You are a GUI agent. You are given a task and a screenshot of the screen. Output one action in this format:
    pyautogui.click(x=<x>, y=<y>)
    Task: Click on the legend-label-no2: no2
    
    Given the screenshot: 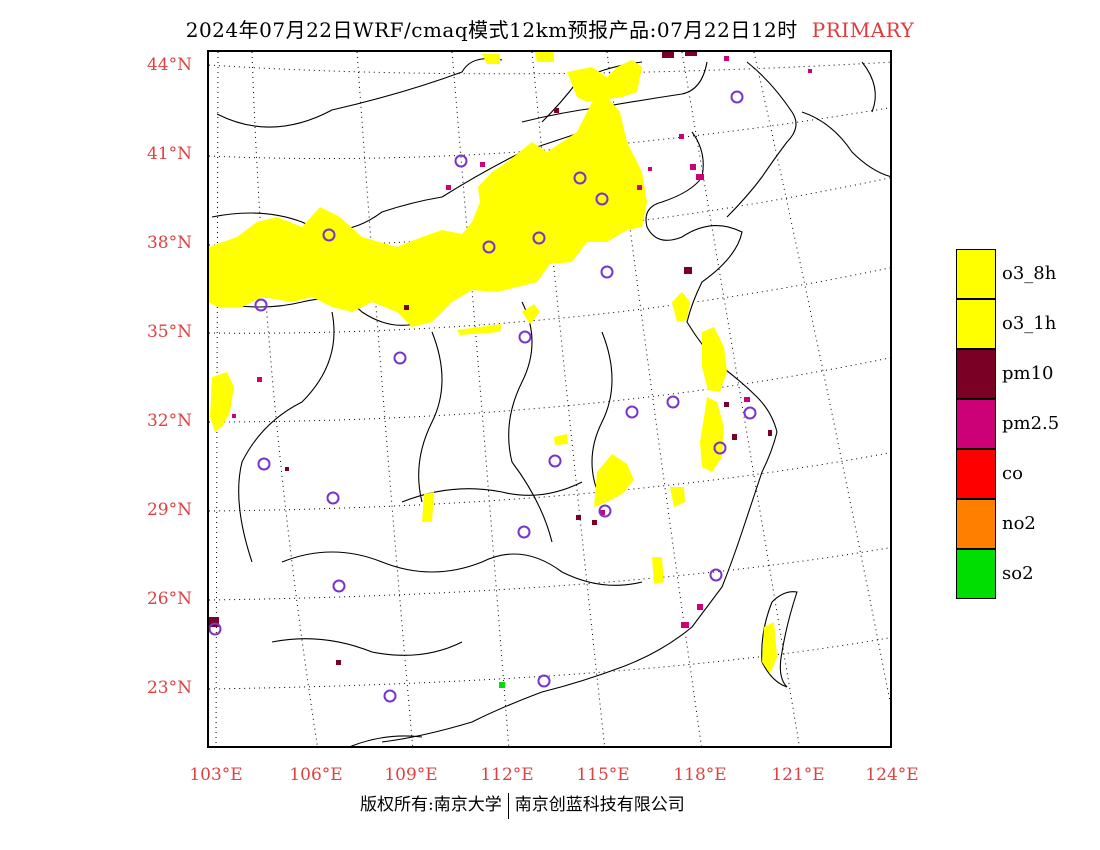 What is the action you would take?
    pyautogui.click(x=1019, y=523)
    